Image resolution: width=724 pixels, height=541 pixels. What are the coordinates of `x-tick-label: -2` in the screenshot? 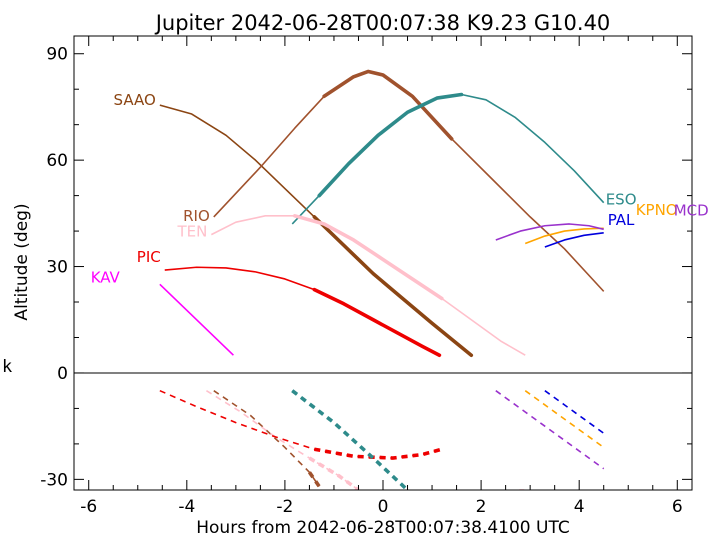 It's located at (284, 507).